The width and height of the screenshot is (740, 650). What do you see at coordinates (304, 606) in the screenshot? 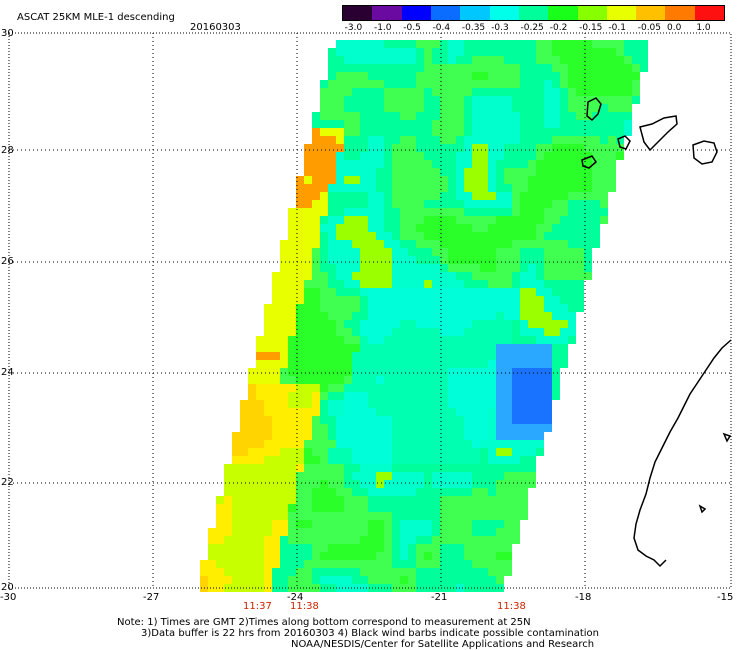
I see `time-label-2: 11:38` at bounding box center [304, 606].